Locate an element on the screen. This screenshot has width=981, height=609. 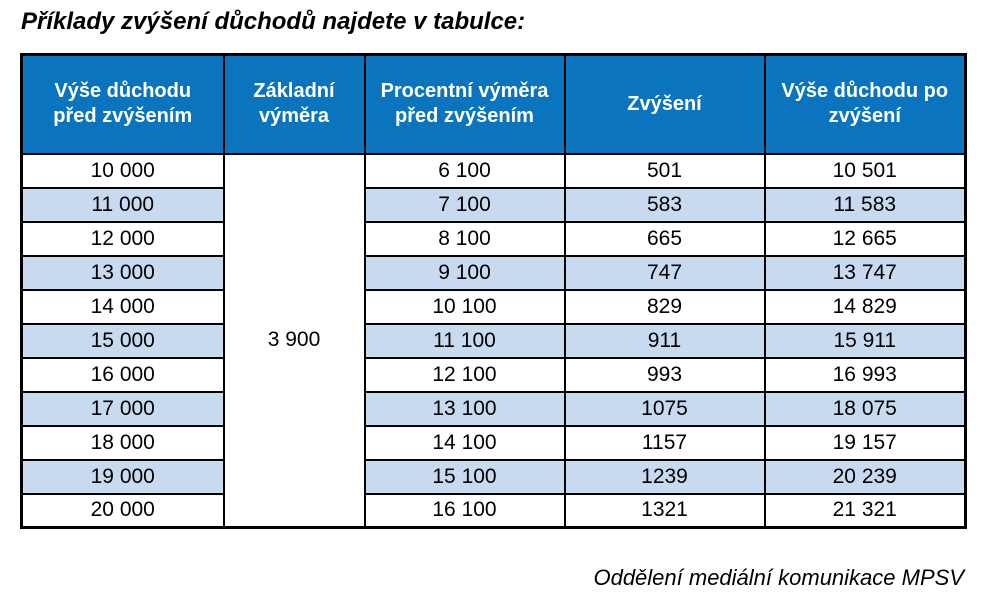
cell-increase: 993 is located at coordinates (664, 374).